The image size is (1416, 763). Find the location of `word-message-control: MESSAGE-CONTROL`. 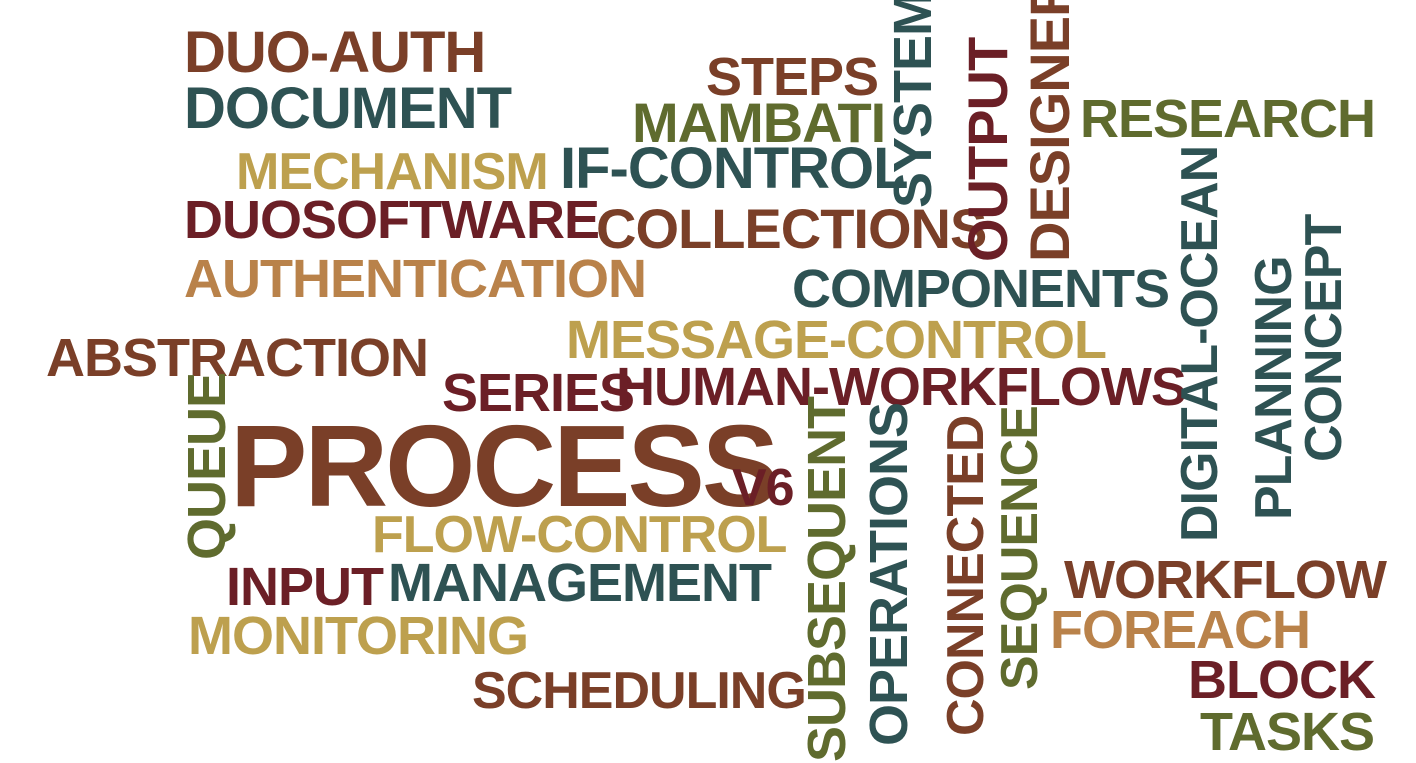

word-message-control: MESSAGE-CONTROL is located at coordinates (836, 340).